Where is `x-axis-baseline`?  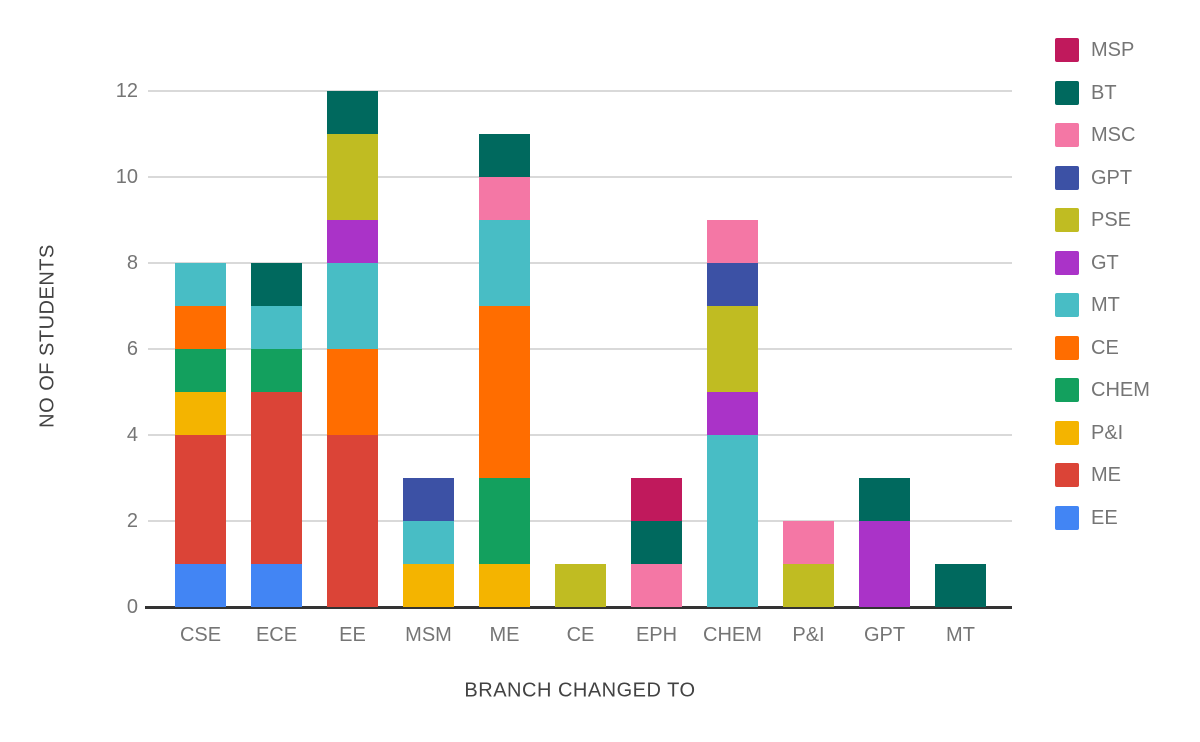 x-axis-baseline is located at coordinates (578, 607).